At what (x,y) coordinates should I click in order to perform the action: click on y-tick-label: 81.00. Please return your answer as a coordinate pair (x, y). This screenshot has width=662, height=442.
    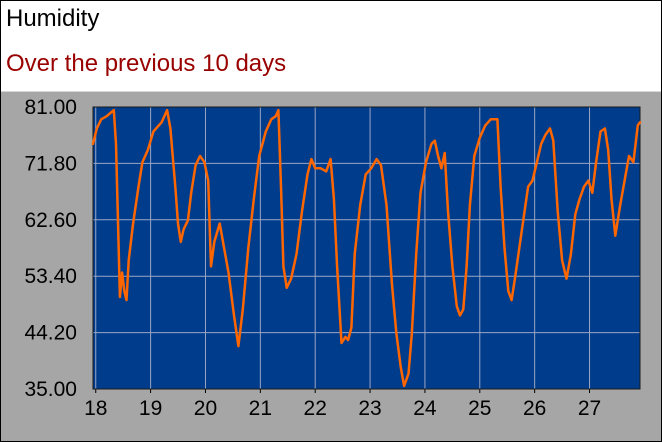
    Looking at the image, I should click on (50, 107).